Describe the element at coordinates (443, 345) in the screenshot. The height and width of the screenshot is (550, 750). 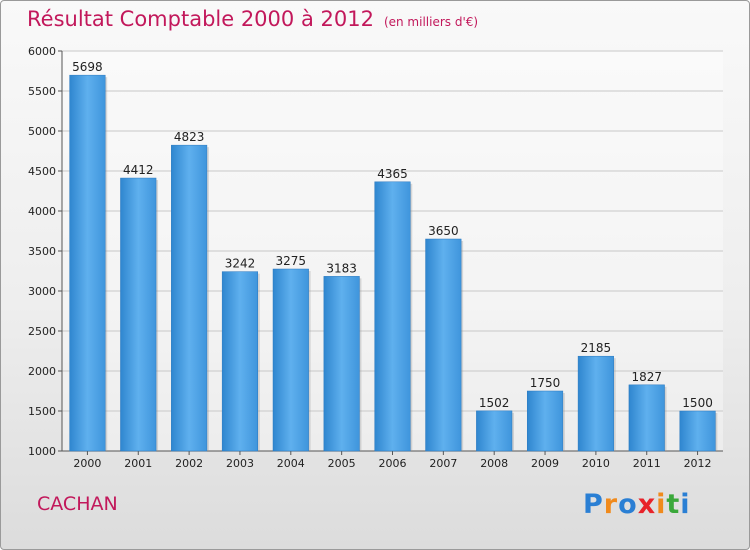
I see `bar-2007` at that location.